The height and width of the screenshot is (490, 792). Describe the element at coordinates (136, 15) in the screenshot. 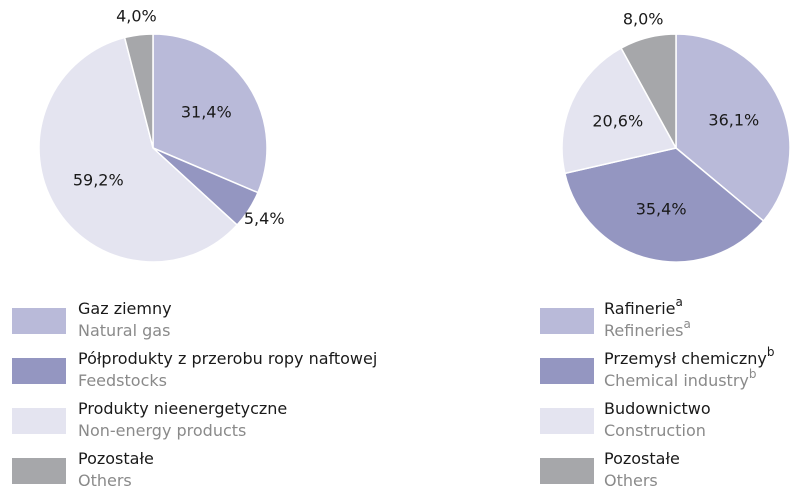

I see `slice-label: 4,0%` at that location.